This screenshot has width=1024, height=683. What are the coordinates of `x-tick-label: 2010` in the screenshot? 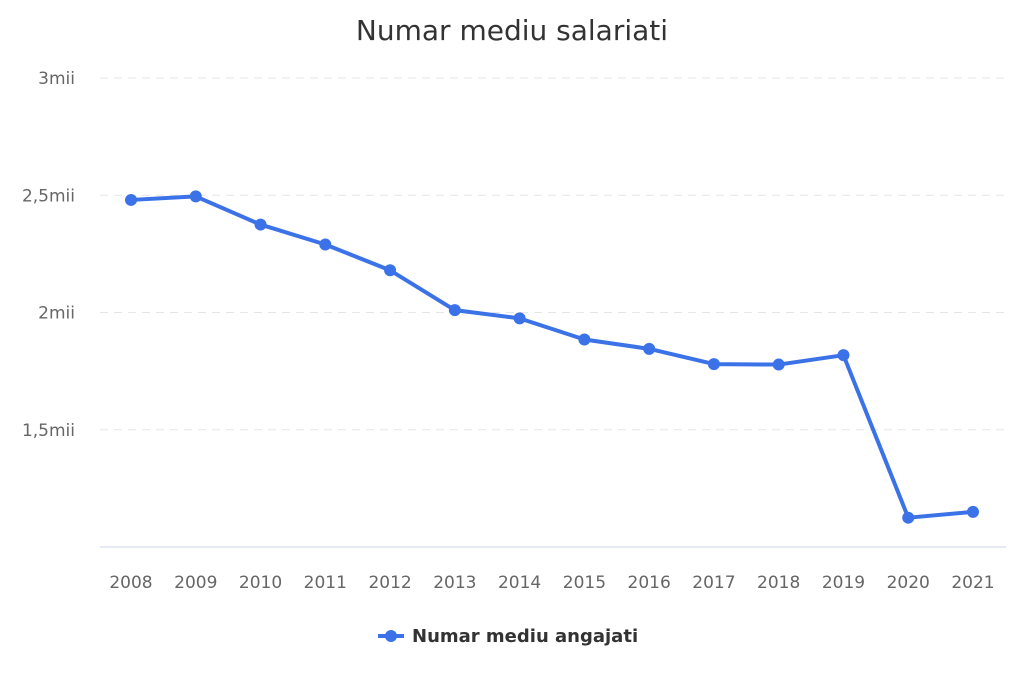 It's located at (260, 583).